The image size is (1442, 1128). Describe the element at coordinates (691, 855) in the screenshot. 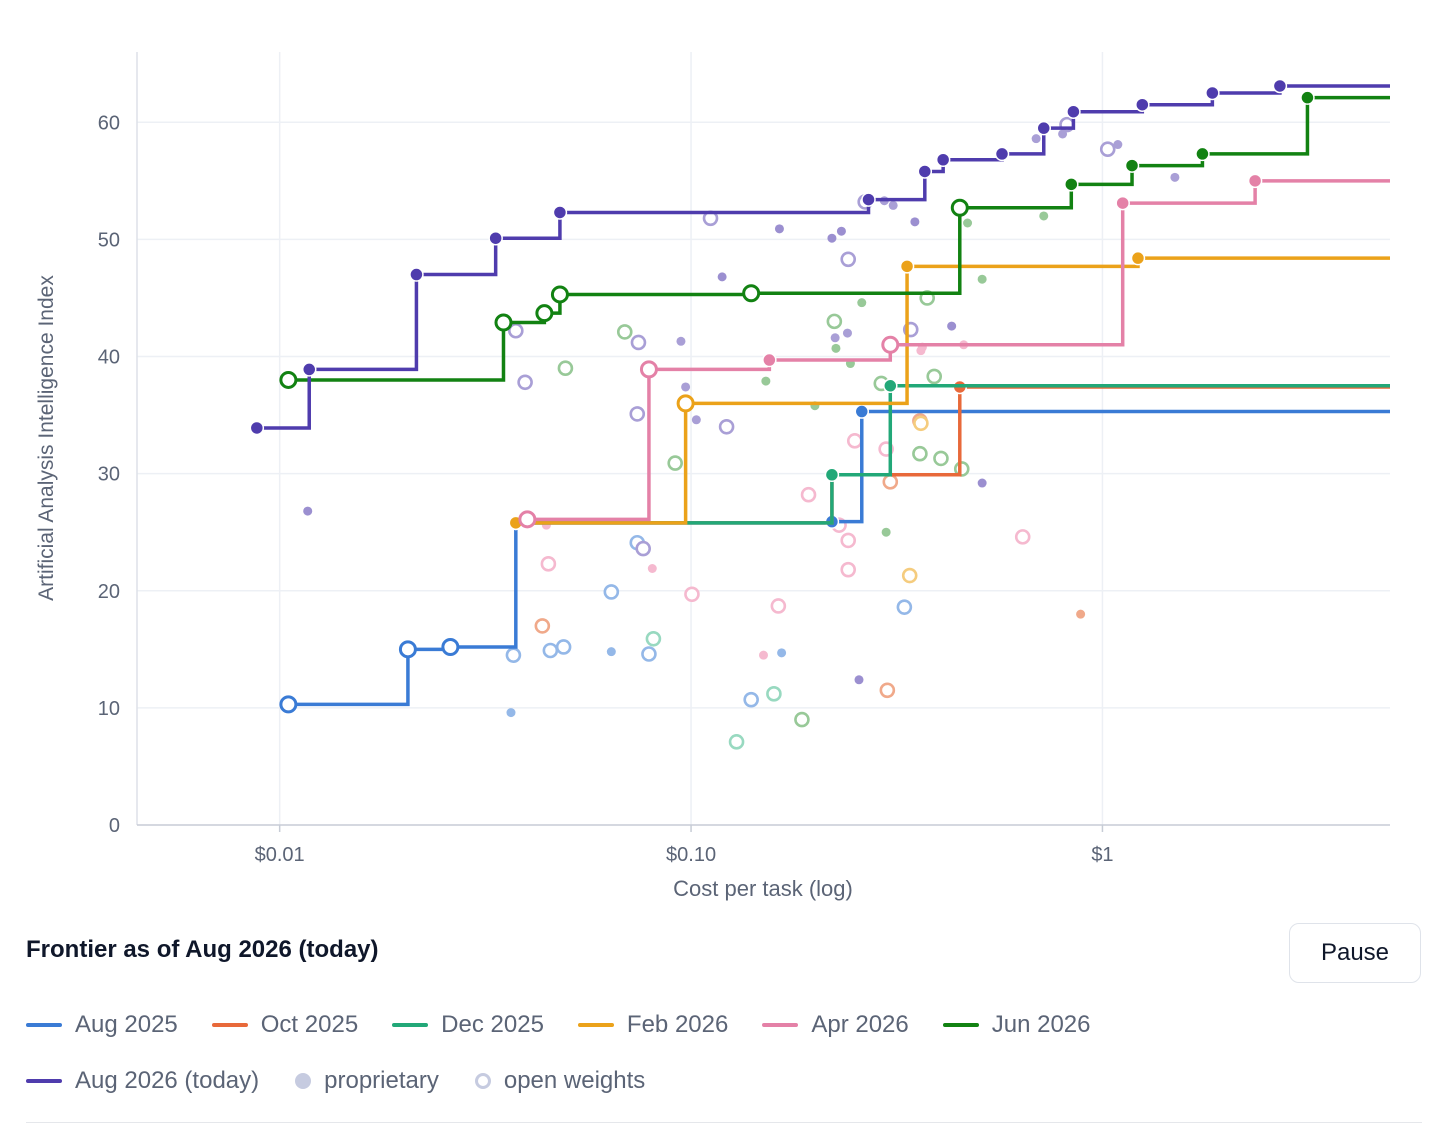

I see `x-tick-label: $0.10` at that location.